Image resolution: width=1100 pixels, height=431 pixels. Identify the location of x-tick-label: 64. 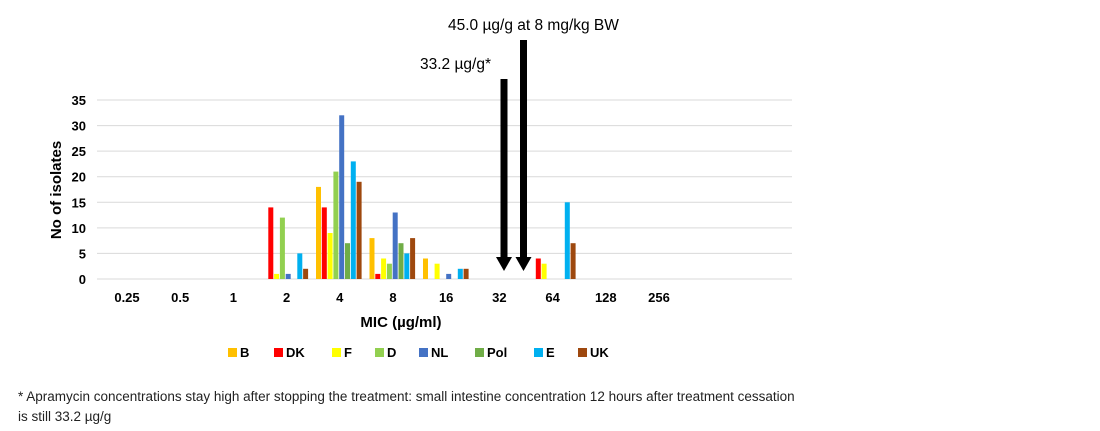
(552, 297).